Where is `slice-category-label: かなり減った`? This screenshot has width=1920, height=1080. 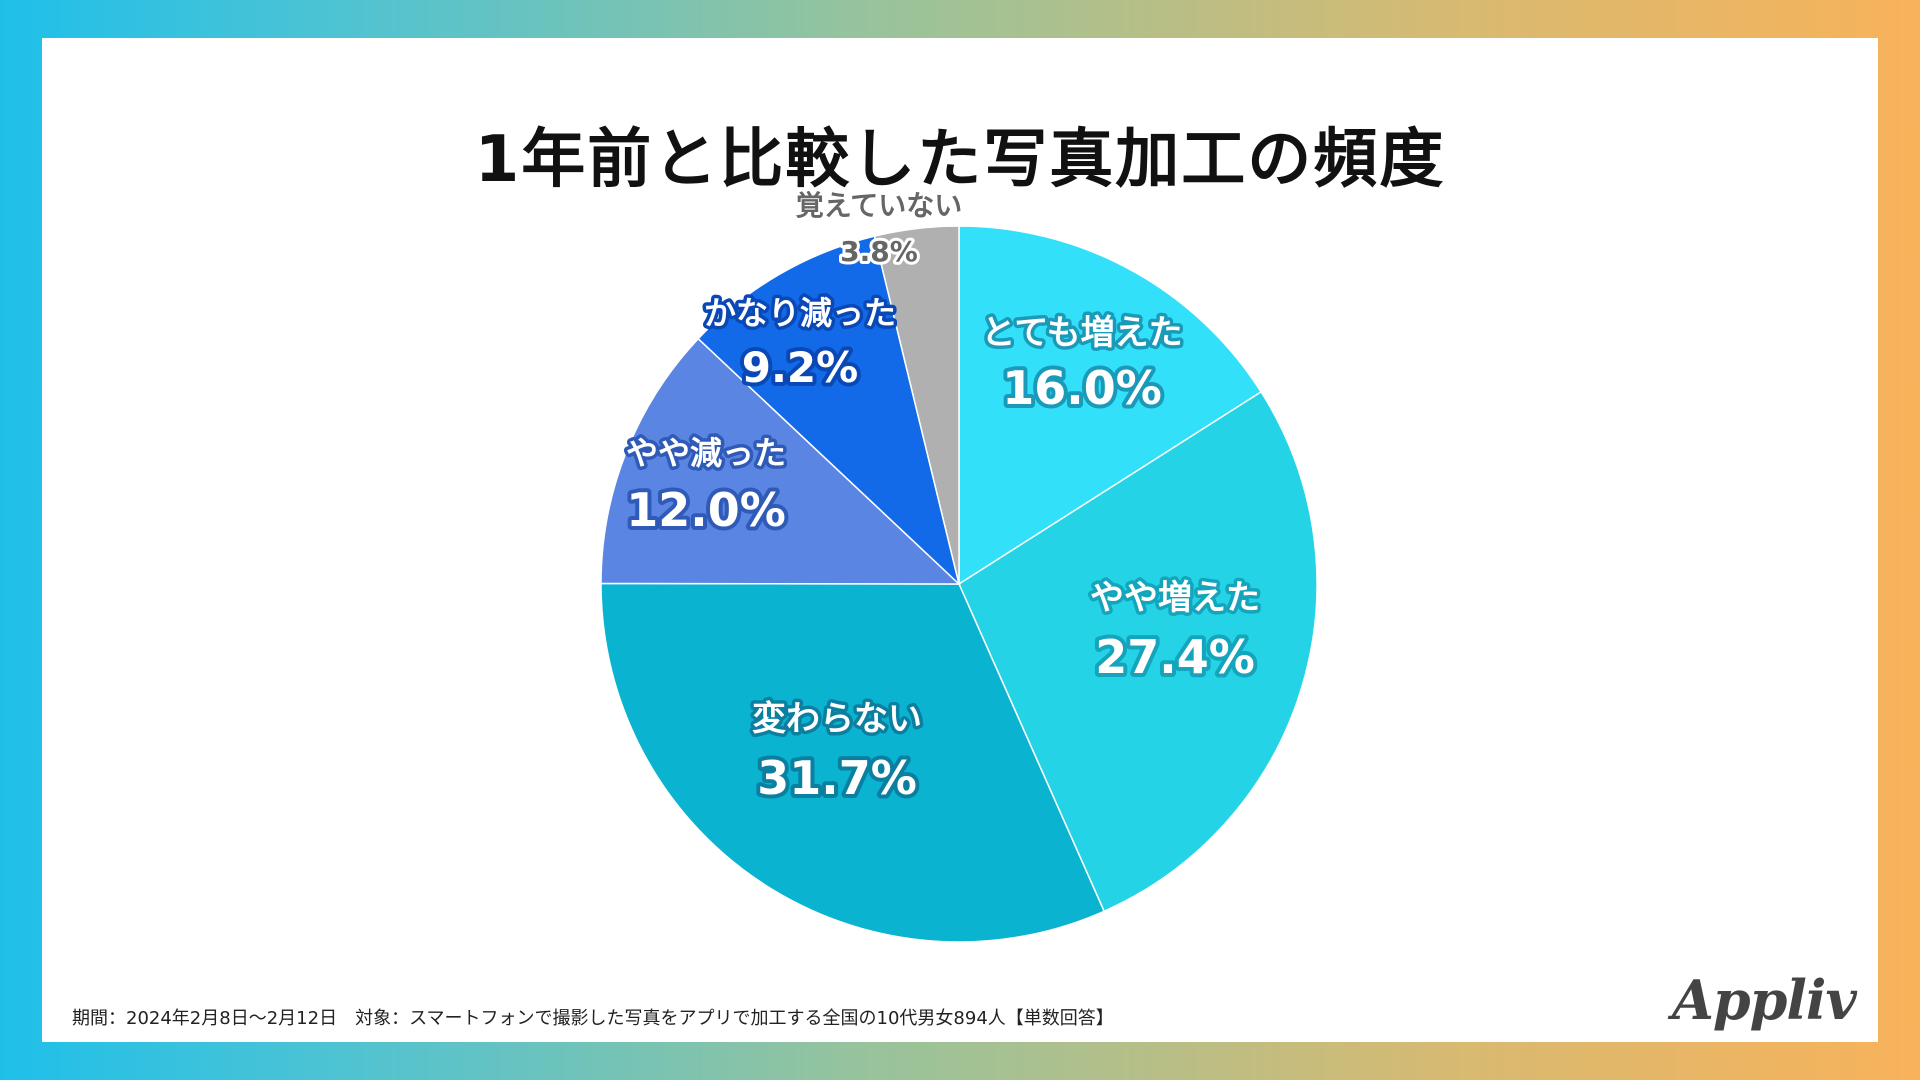 slice-category-label: かなり減った is located at coordinates (800, 313).